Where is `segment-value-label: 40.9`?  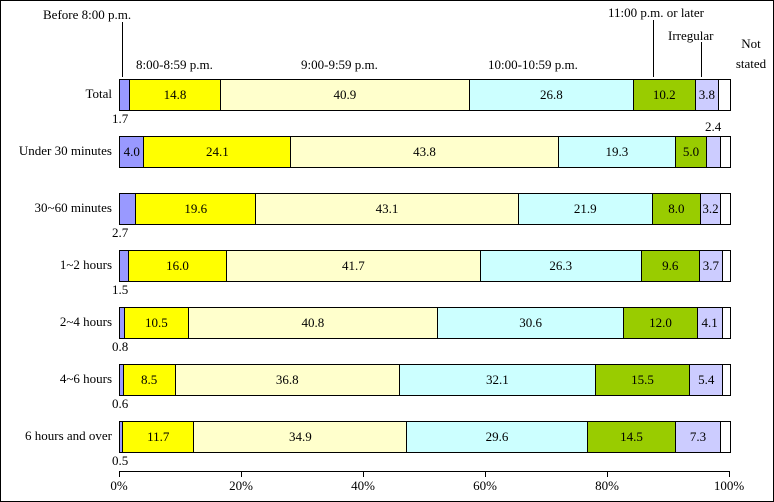 segment-value-label: 40.9 is located at coordinates (345, 94).